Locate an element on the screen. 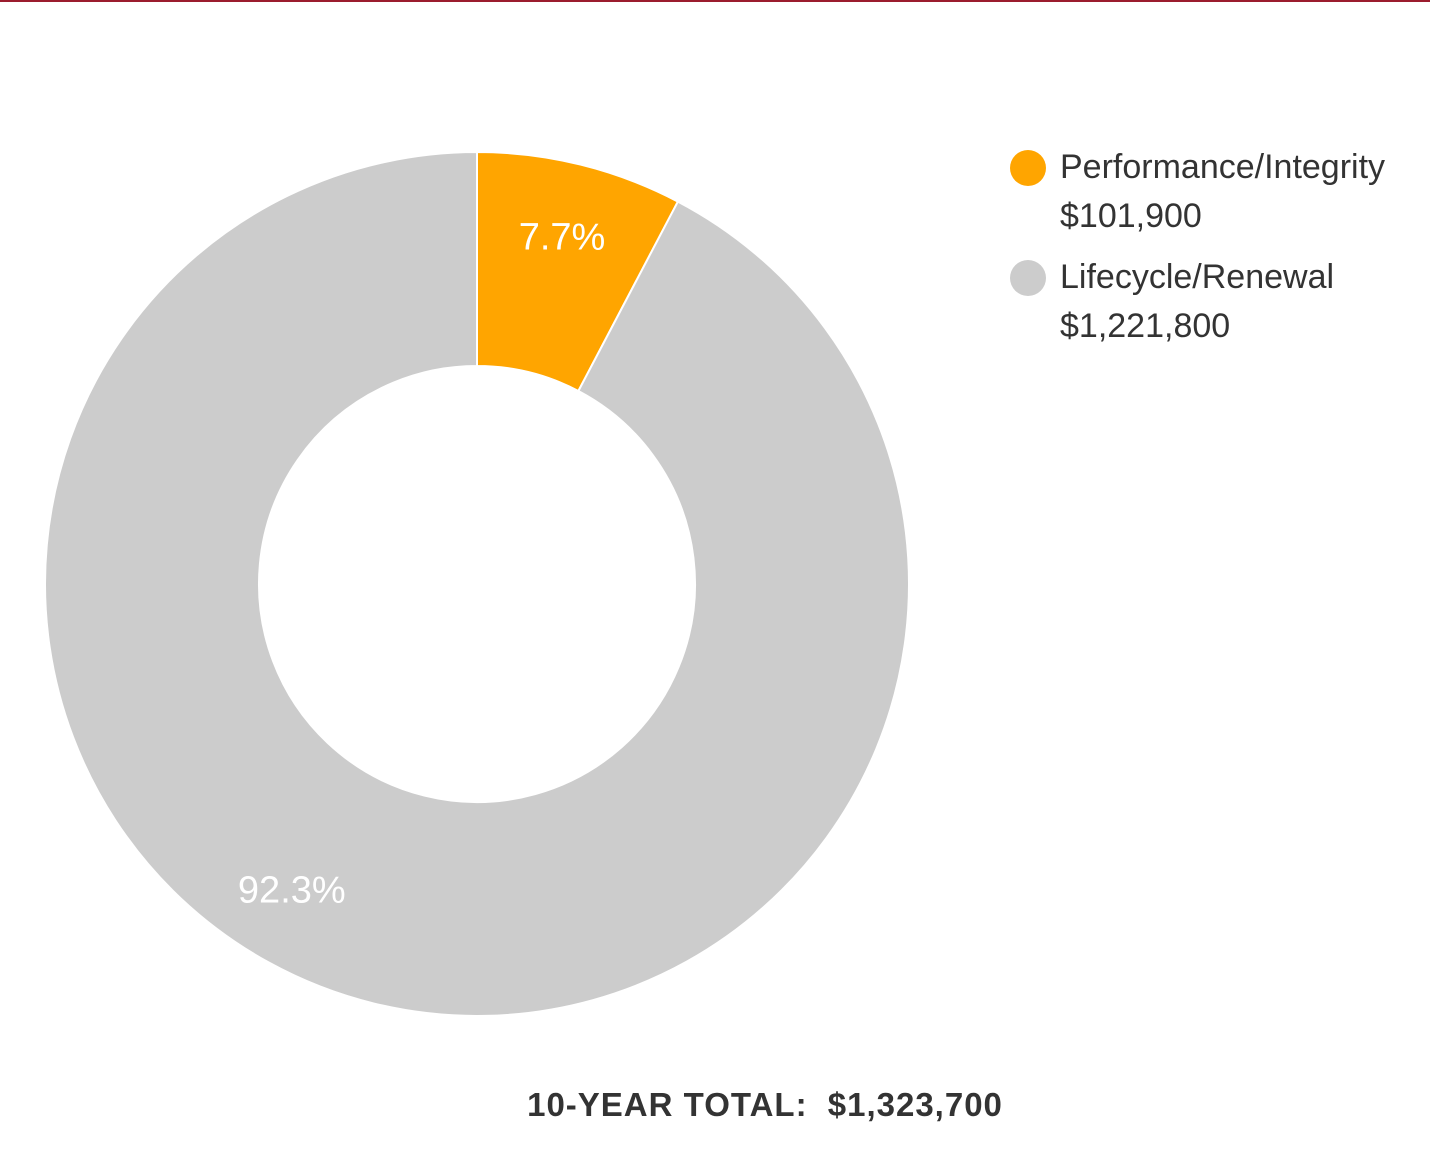 The image size is (1430, 1154). legend-swatch-performance is located at coordinates (1028, 168).